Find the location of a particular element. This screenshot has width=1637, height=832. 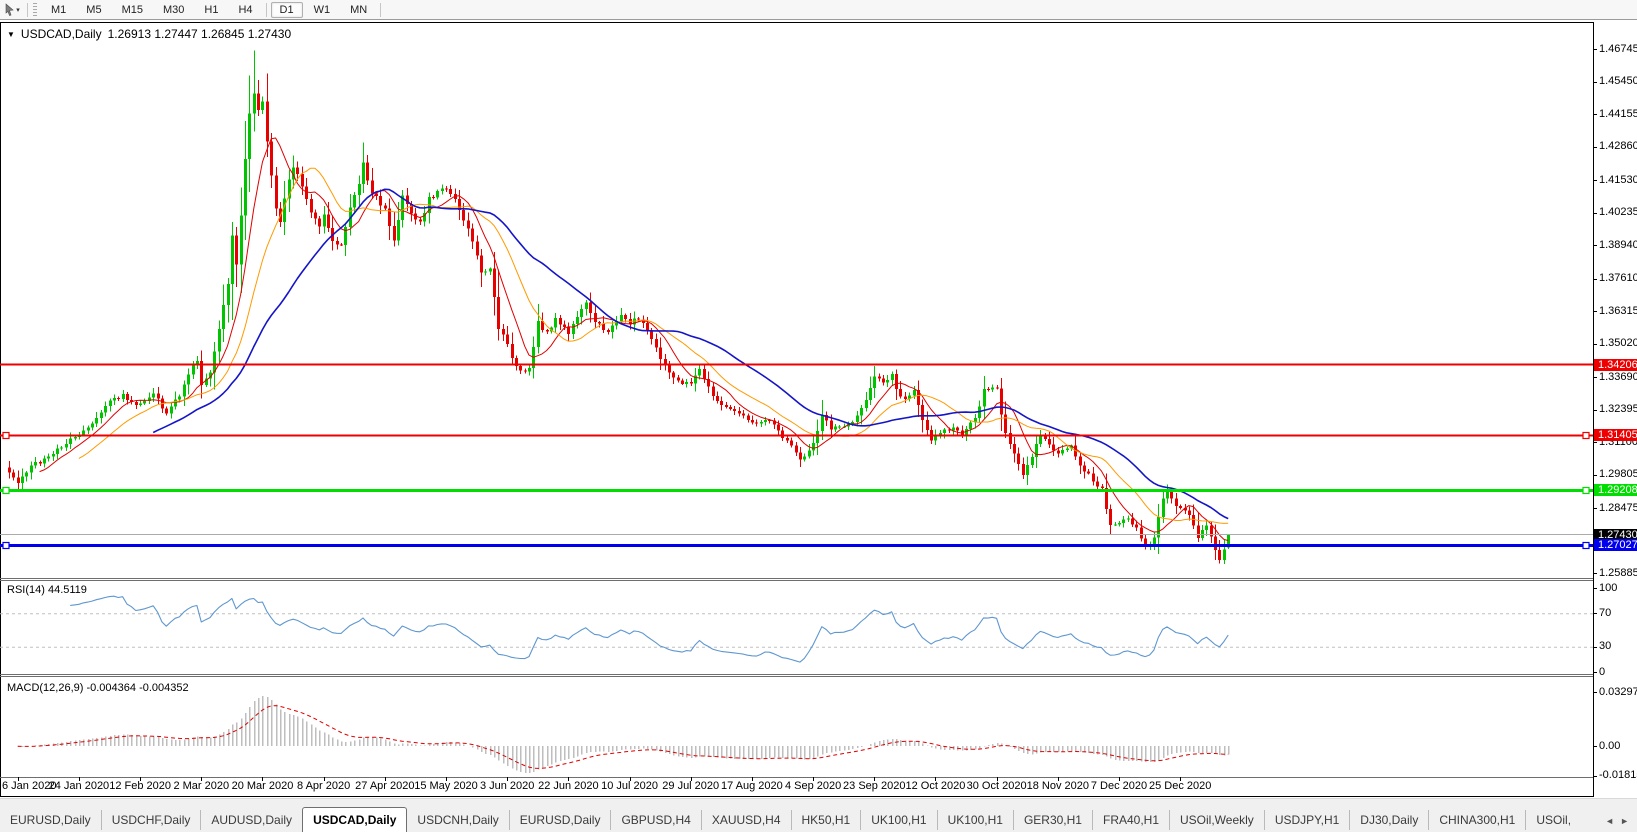

tab-scroll-controls: ◄ ► is located at coordinates (1619, 824).